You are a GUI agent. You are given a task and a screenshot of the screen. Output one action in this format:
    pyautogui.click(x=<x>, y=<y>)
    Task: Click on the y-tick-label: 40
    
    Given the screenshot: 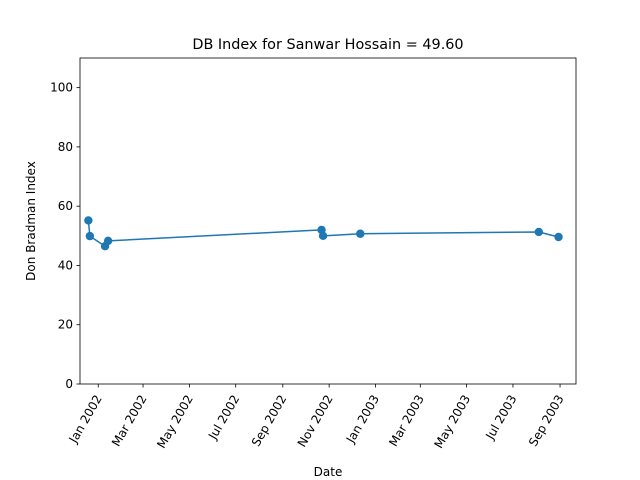 What is the action you would take?
    pyautogui.click(x=65, y=265)
    